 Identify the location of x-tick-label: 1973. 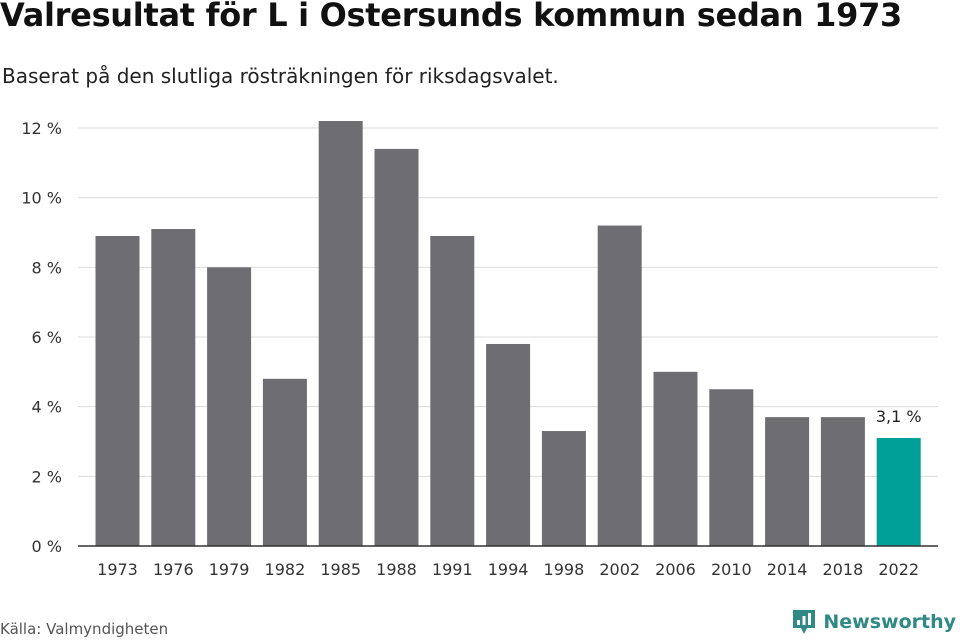
(117, 569).